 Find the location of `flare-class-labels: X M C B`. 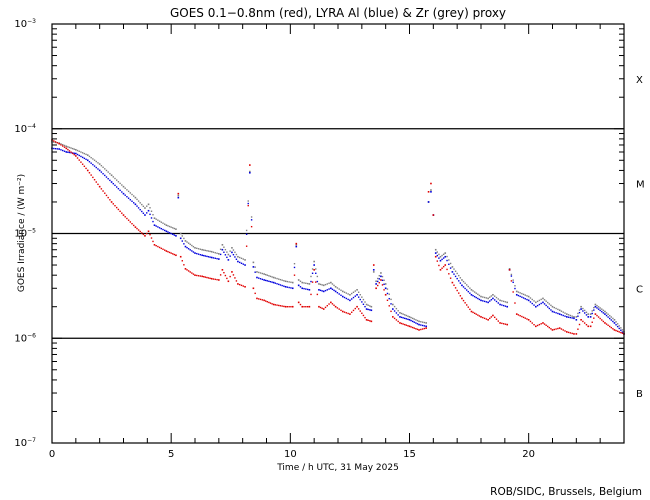

flare-class-labels: X M C B is located at coordinates (640, 237).